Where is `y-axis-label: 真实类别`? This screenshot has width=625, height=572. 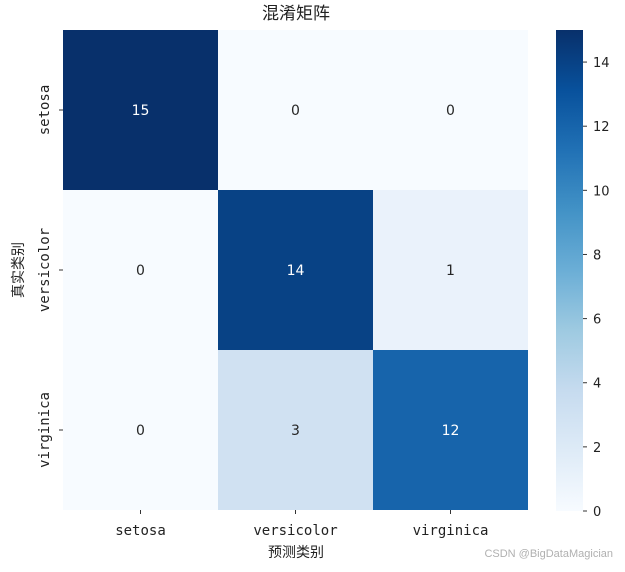 y-axis-label: 真实类别 is located at coordinates (19, 270).